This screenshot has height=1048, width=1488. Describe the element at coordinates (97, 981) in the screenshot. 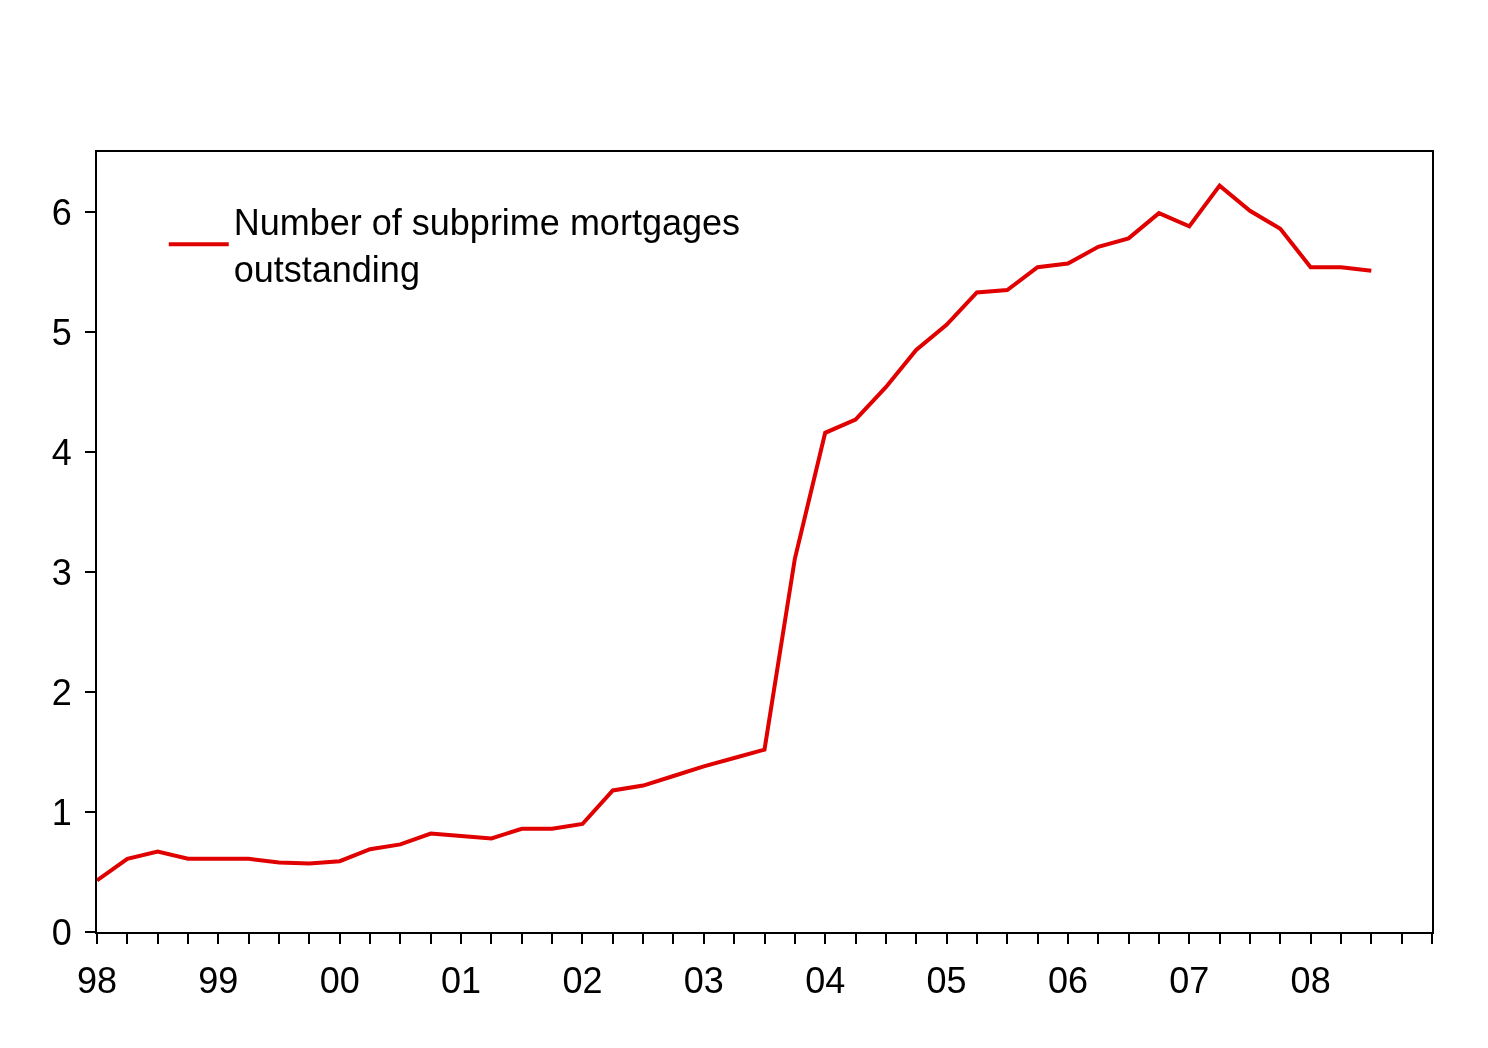

I see `x-tick-label: 98` at that location.